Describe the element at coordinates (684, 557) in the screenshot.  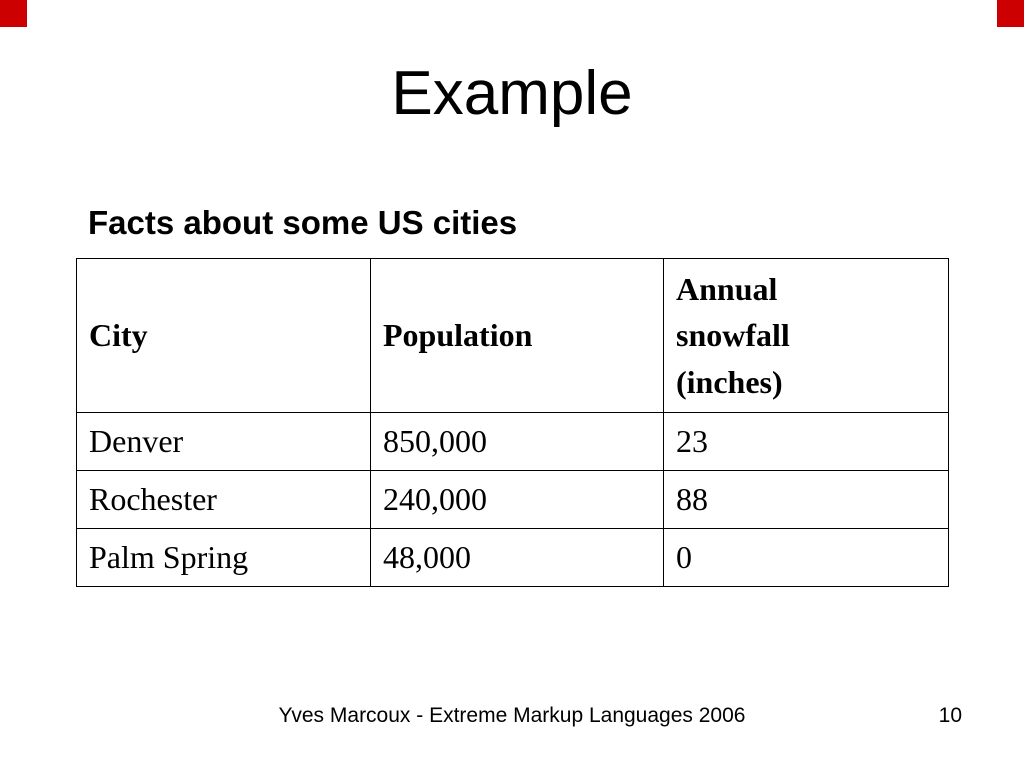
I see `snowfall-value: 0` at that location.